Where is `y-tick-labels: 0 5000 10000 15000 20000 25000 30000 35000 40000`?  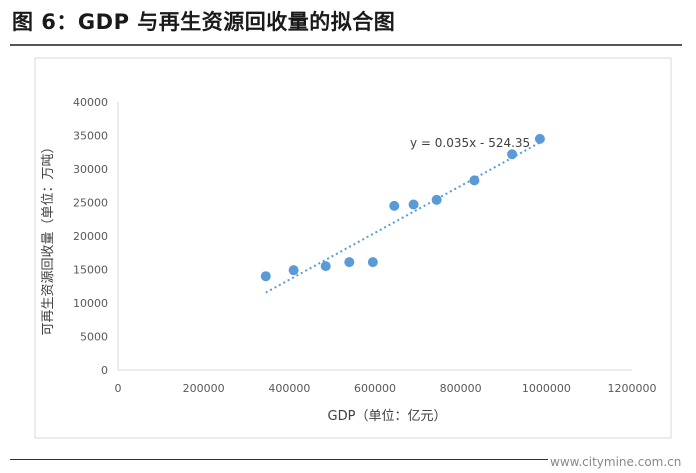 y-tick-labels: 0 5000 10000 15000 20000 25000 30000 35000 40000 is located at coordinates (90, 236).